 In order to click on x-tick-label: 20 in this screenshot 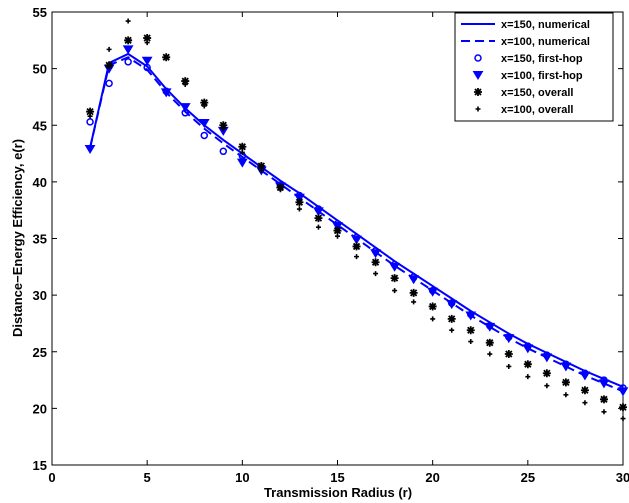, I will do `click(432, 477)`.